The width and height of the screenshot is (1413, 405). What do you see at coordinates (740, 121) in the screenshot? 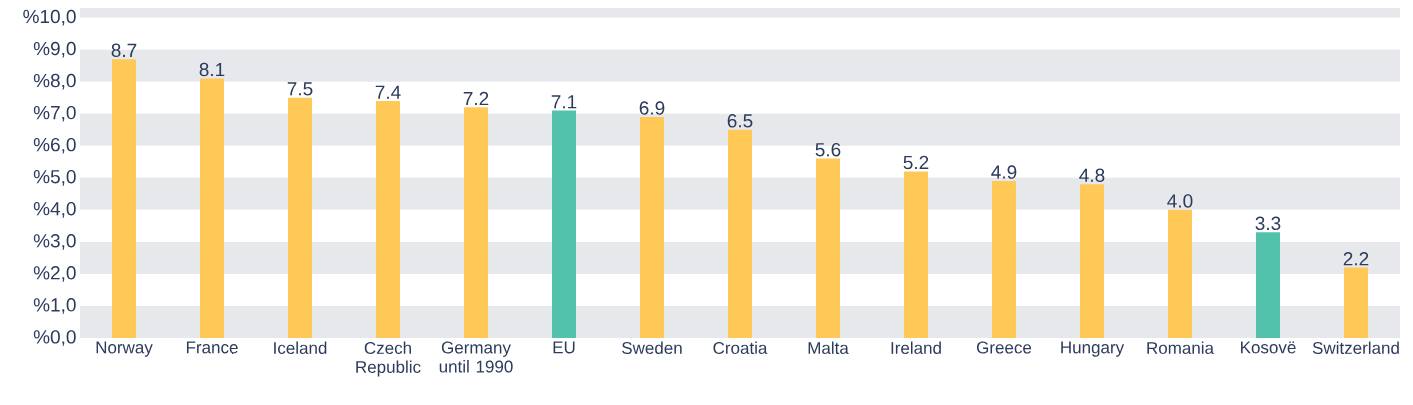
I see `data-label: 6.5` at bounding box center [740, 121].